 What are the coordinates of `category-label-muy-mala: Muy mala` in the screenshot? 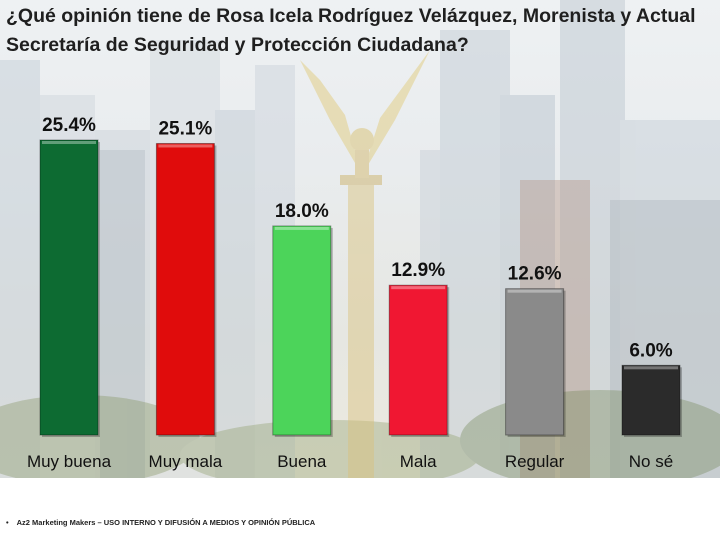 It's located at (186, 461).